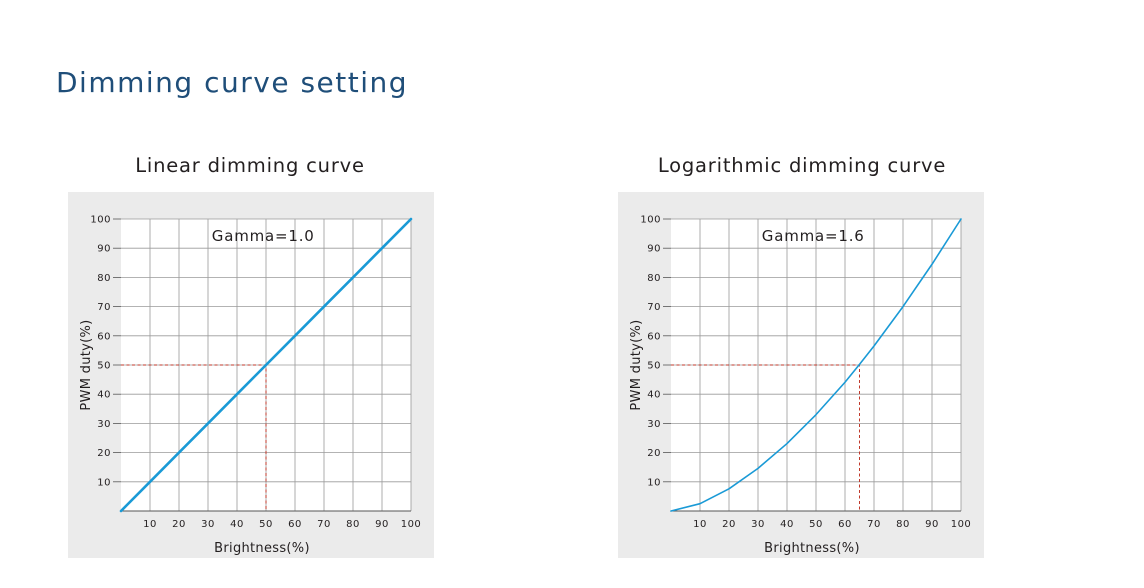 This screenshot has width=1144, height=588. What do you see at coordinates (813, 236) in the screenshot?
I see `gamma-annotation: Gamma=1.6` at bounding box center [813, 236].